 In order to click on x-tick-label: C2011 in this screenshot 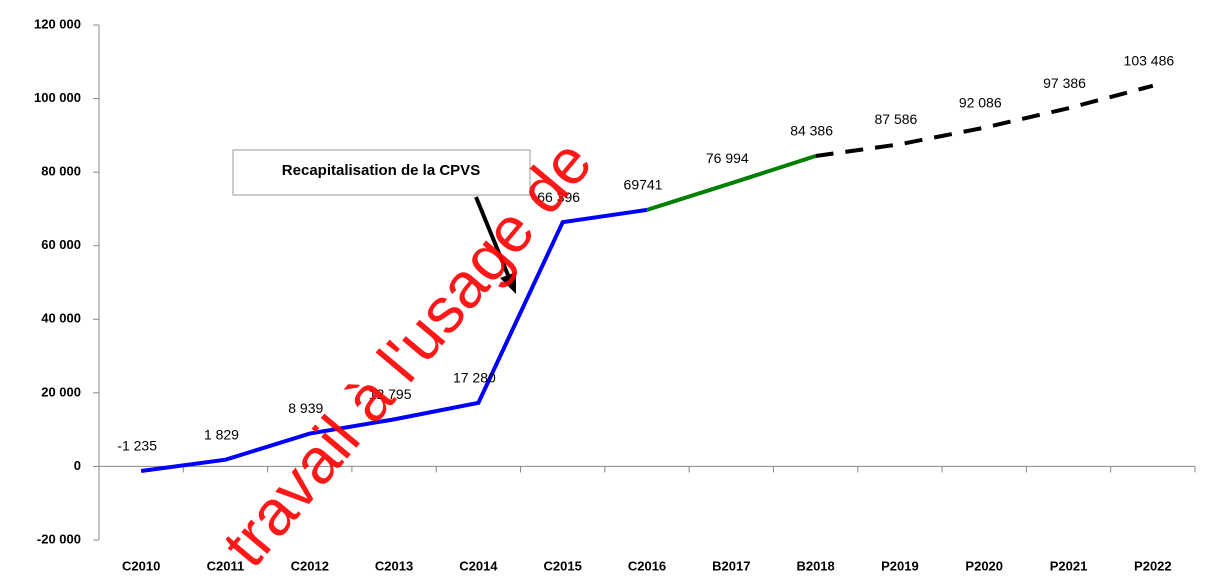, I will do `click(226, 565)`.